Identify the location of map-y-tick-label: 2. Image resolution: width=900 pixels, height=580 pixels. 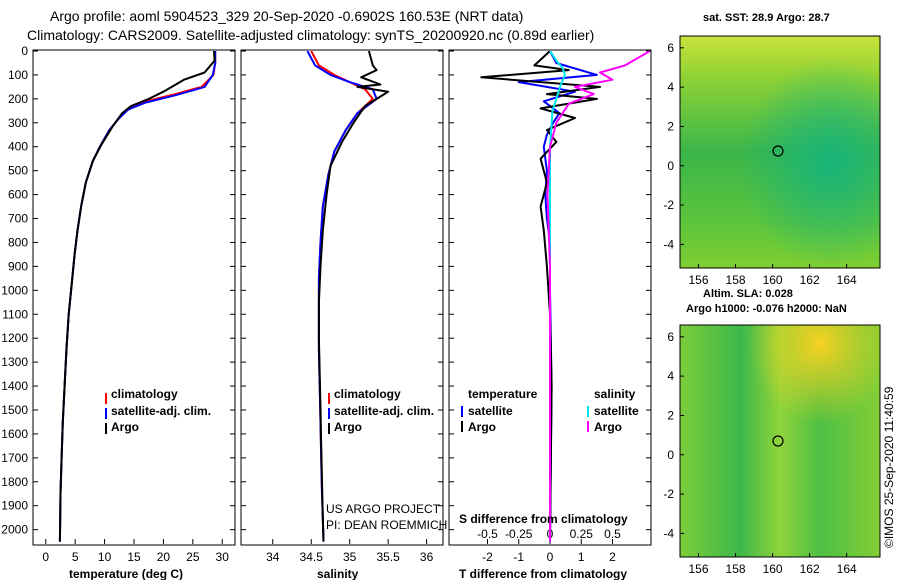
(670, 415).